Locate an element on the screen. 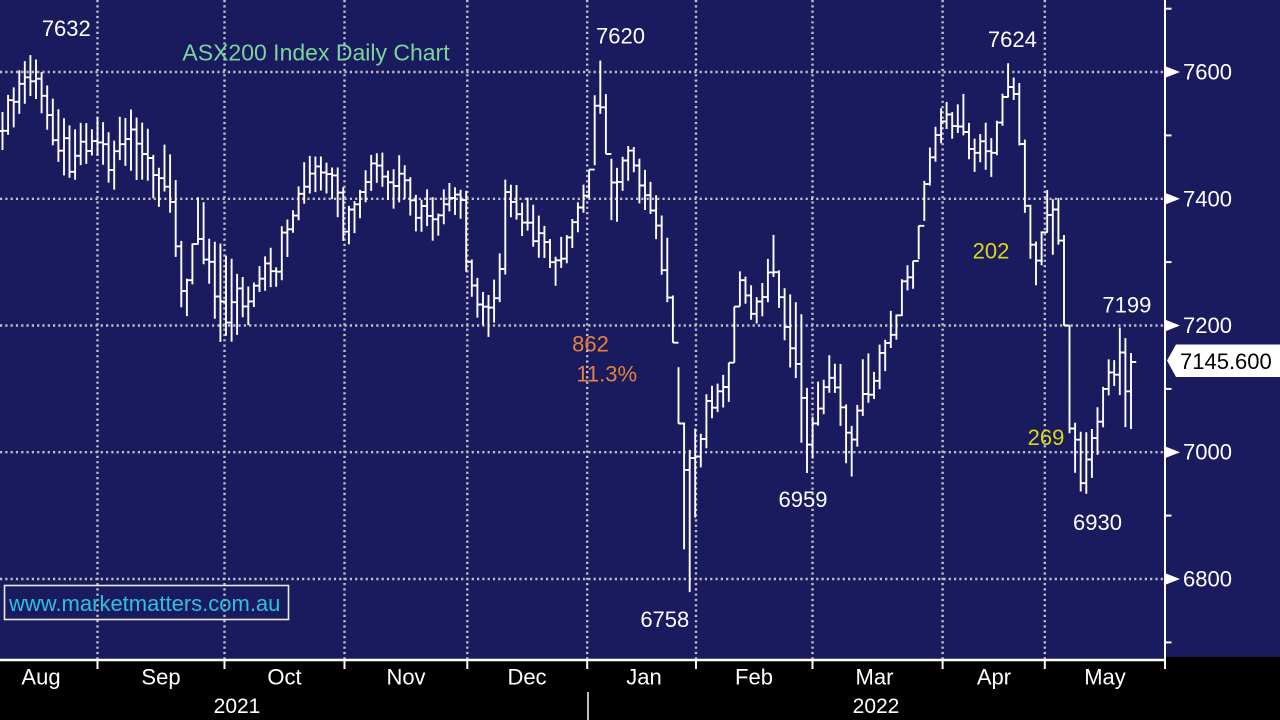 The height and width of the screenshot is (720, 1280). svg-text: Apr is located at coordinates (994, 677).